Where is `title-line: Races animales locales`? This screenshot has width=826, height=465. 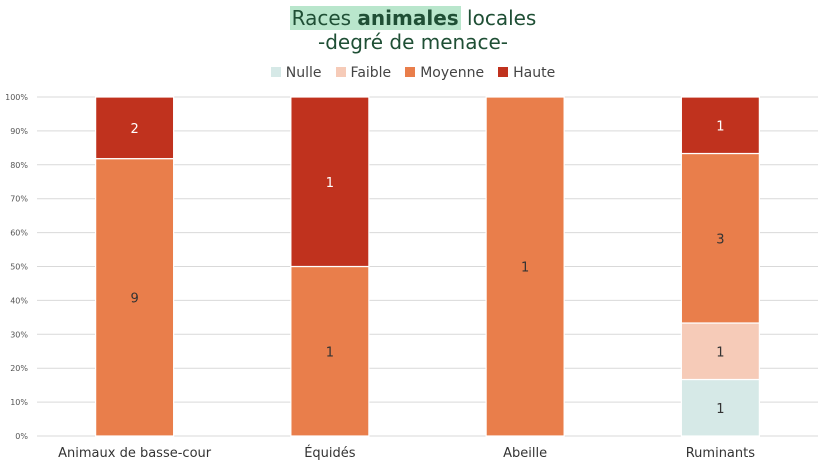 title-line: Races animales locales is located at coordinates (413, 18).